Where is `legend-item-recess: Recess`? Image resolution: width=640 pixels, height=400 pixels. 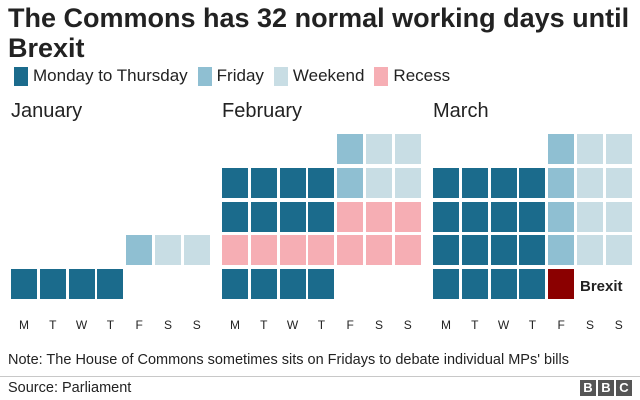
legend-item-recess: Recess is located at coordinates (412, 76).